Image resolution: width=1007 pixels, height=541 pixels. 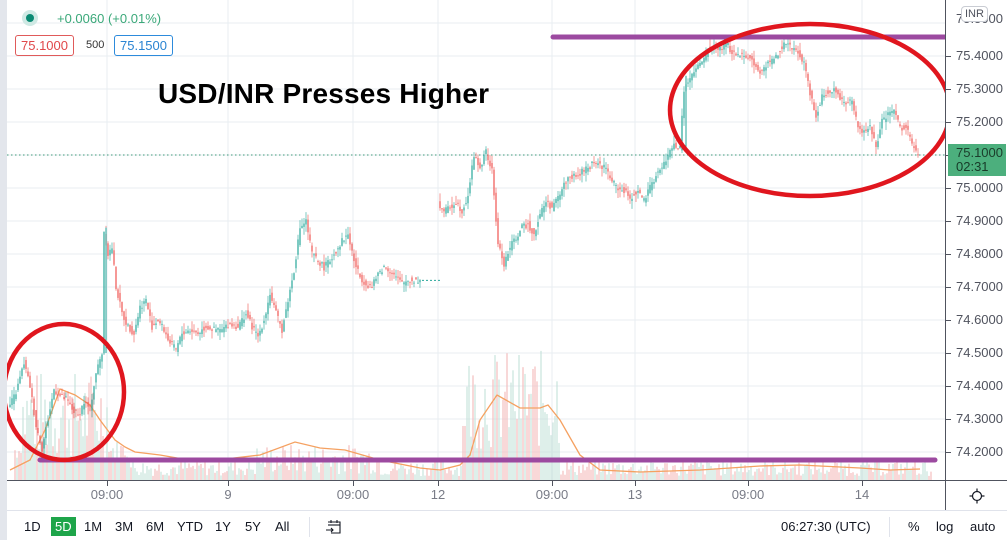 I want to click on range-1d-button: 1D, so click(x=32, y=526).